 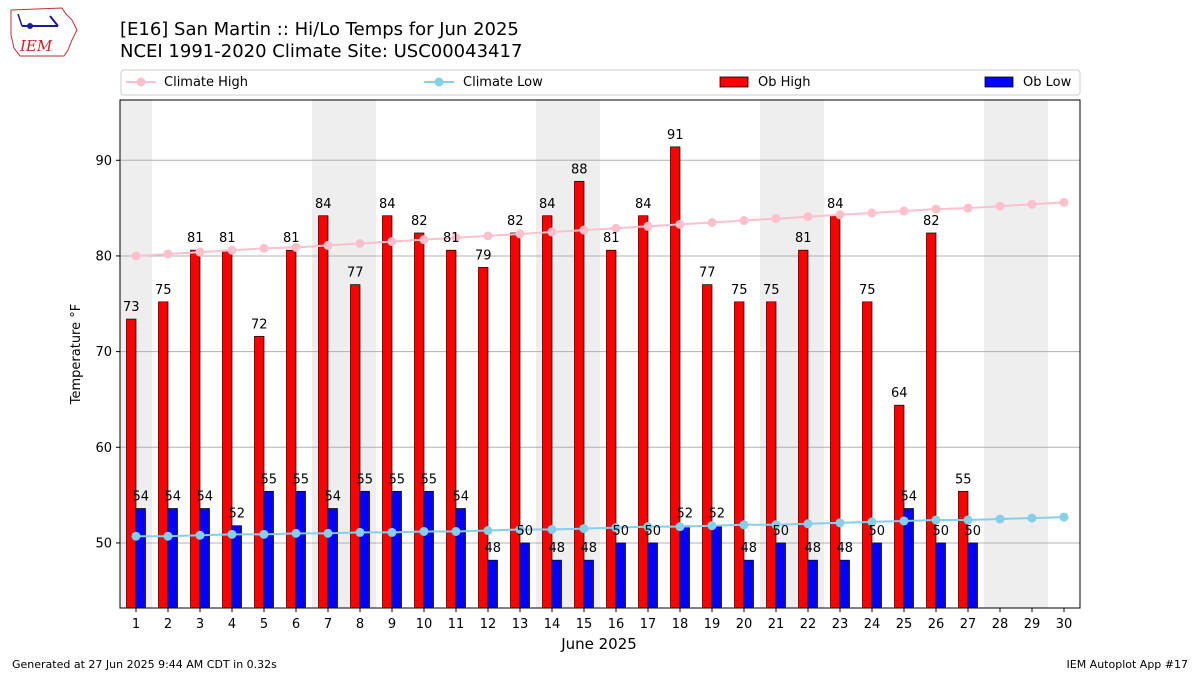 What do you see at coordinates (1032, 624) in the screenshot?
I see `x-tick-label-29: 29` at bounding box center [1032, 624].